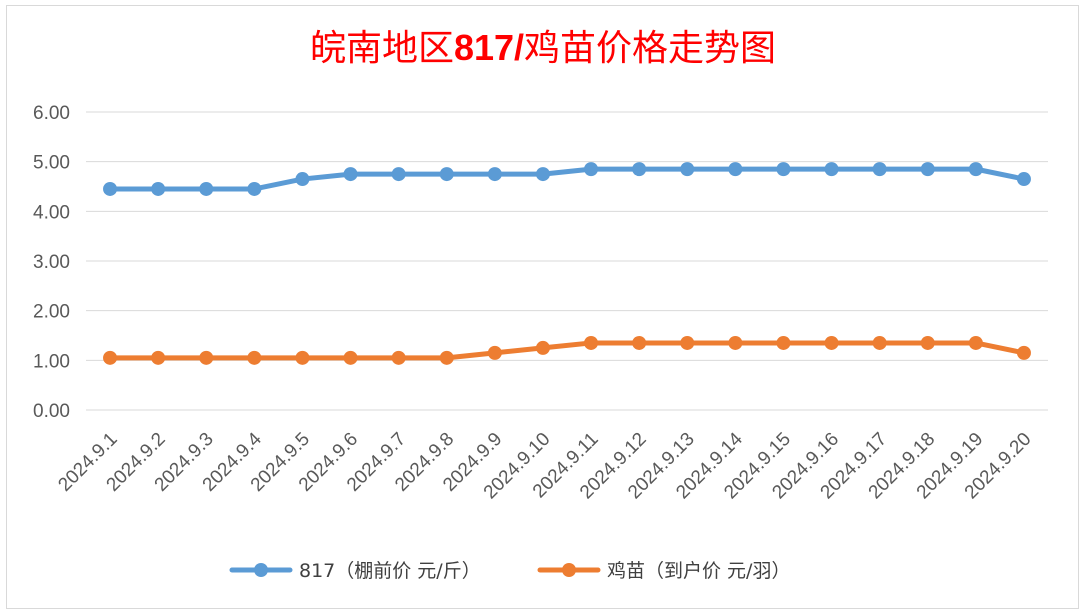 The width and height of the screenshot is (1086, 615). Describe the element at coordinates (51, 361) in the screenshot. I see `y-tick-label: 1.00` at that location.